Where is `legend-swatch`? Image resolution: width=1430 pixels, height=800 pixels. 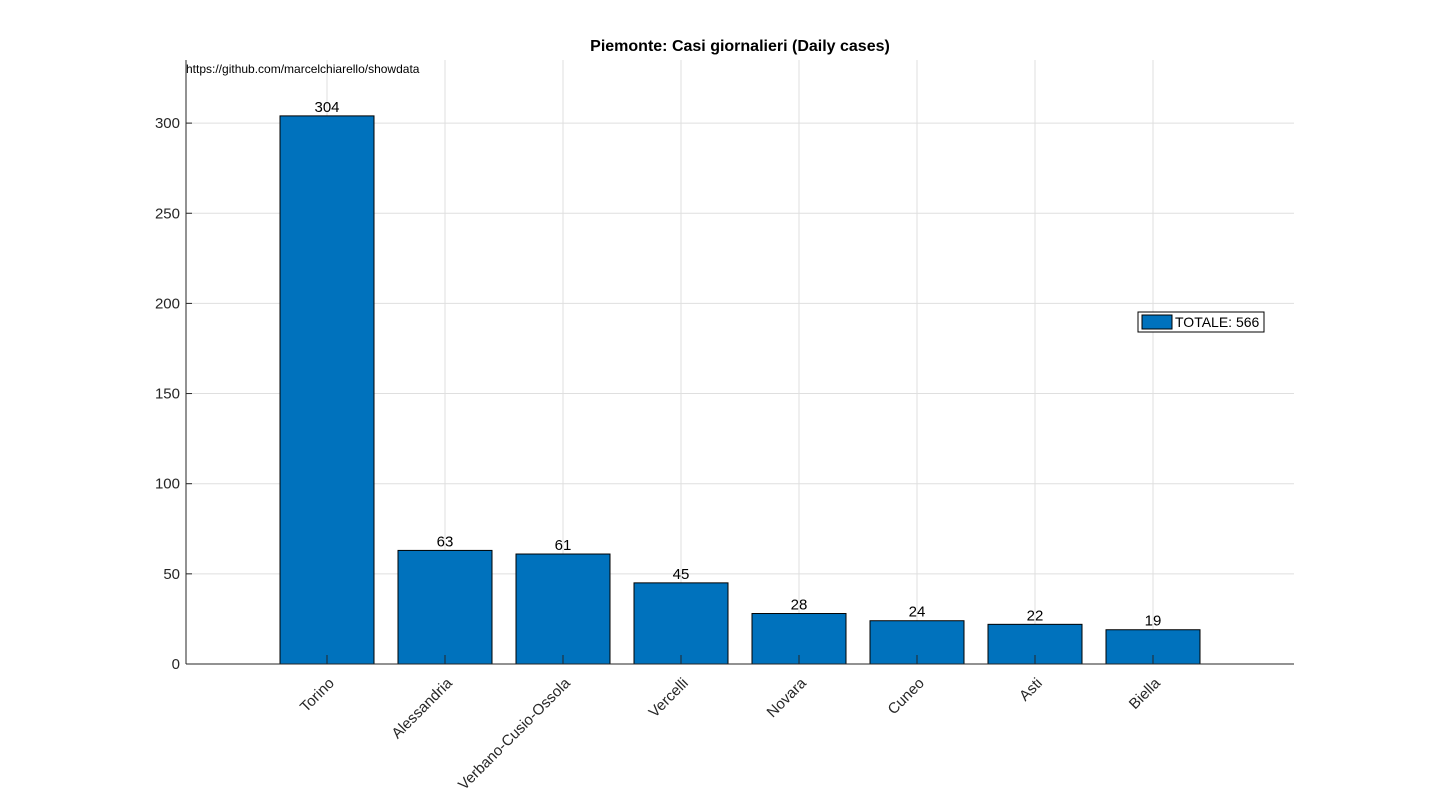
legend-swatch is located at coordinates (1157, 322).